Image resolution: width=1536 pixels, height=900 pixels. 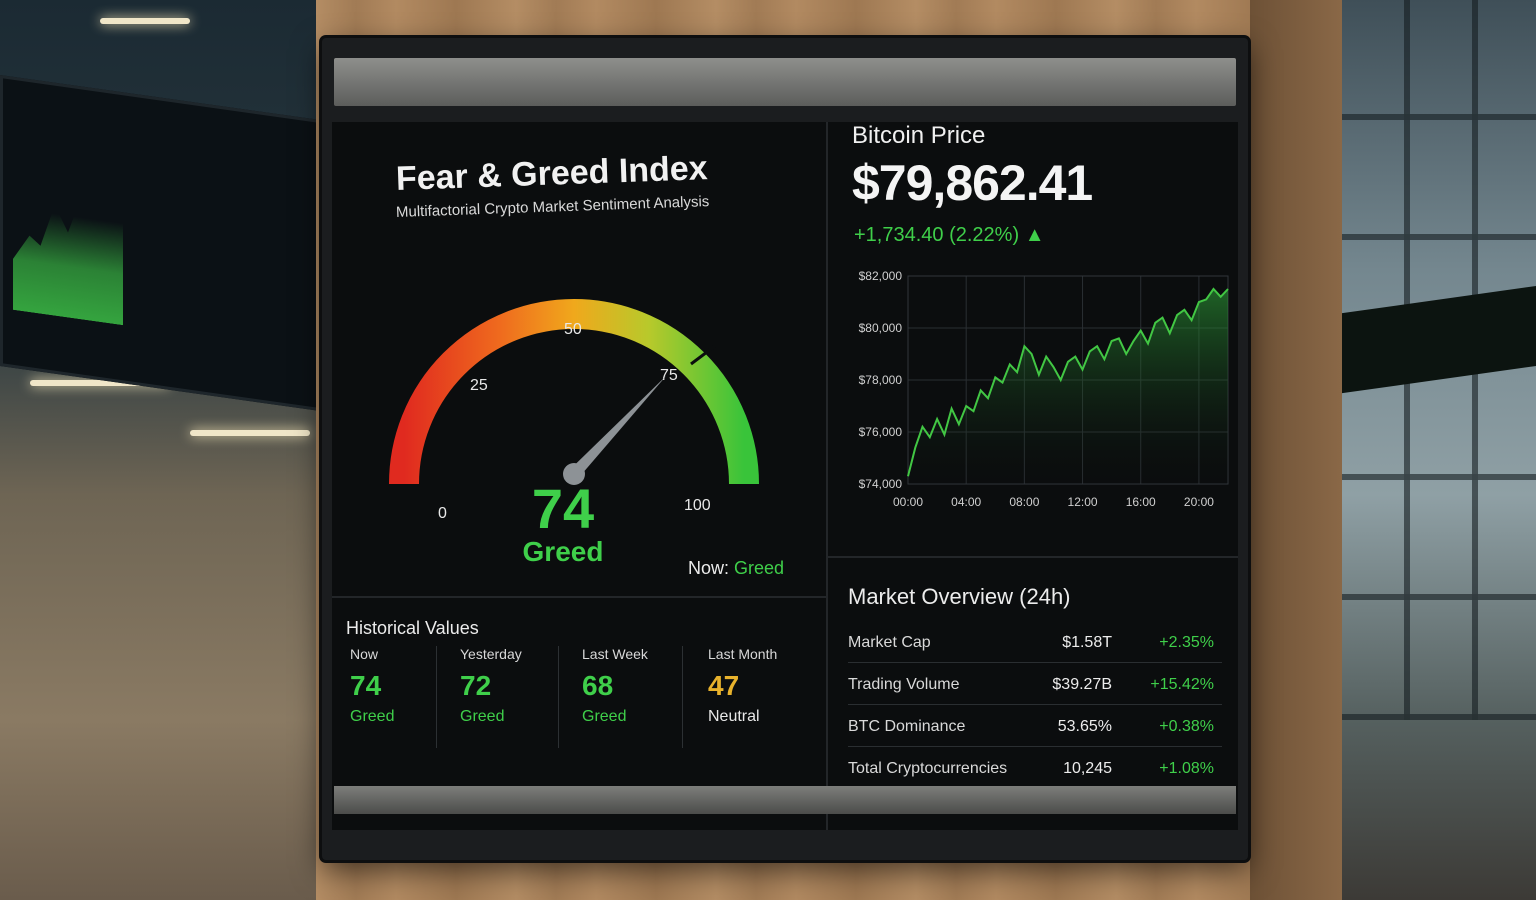 I want to click on gauge-classification: Greed, so click(x=563, y=551).